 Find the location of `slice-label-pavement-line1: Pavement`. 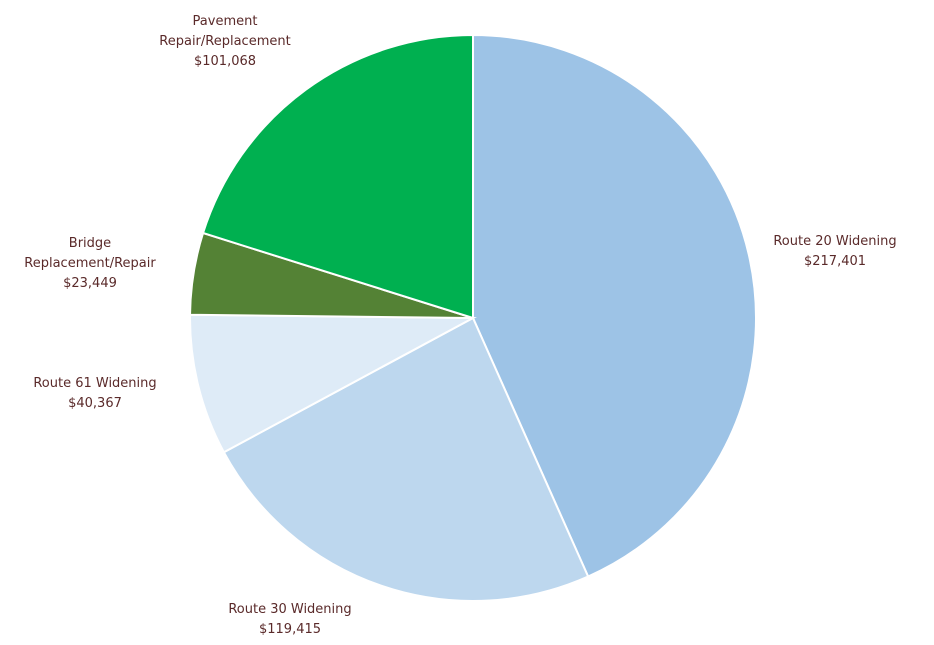

slice-label-pavement-line1: Pavement is located at coordinates (225, 21).